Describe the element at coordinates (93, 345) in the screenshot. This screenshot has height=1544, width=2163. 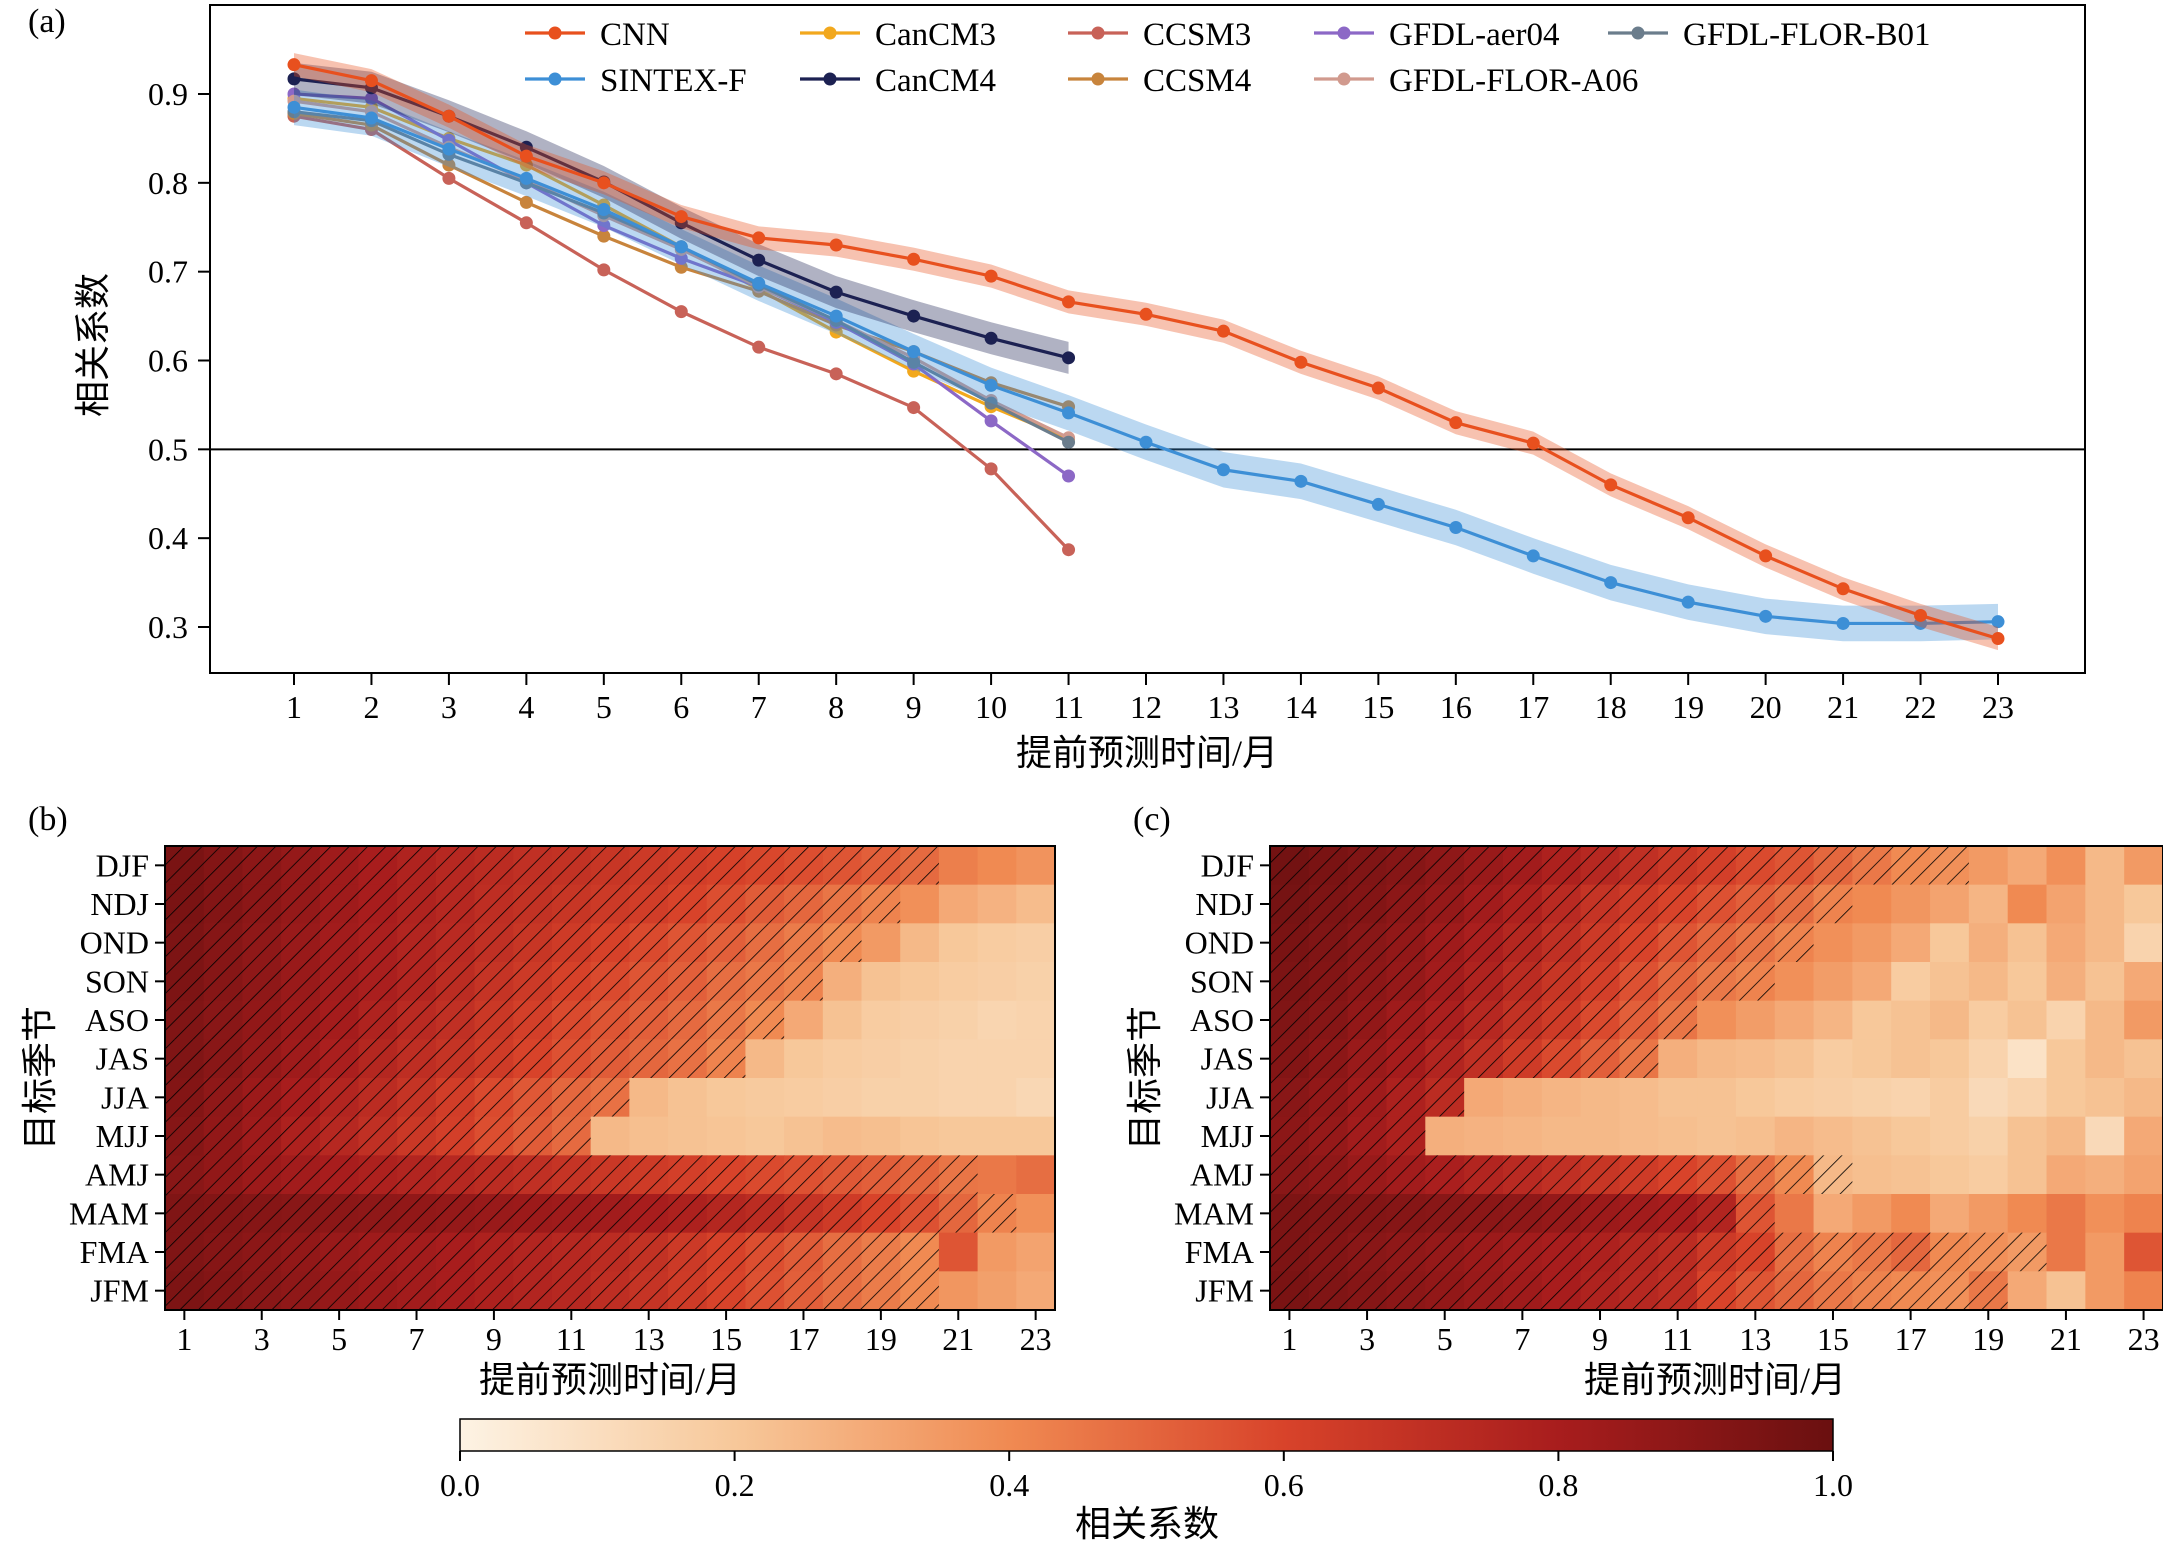
I see `panel-a-ylabel: 相关系数` at that location.